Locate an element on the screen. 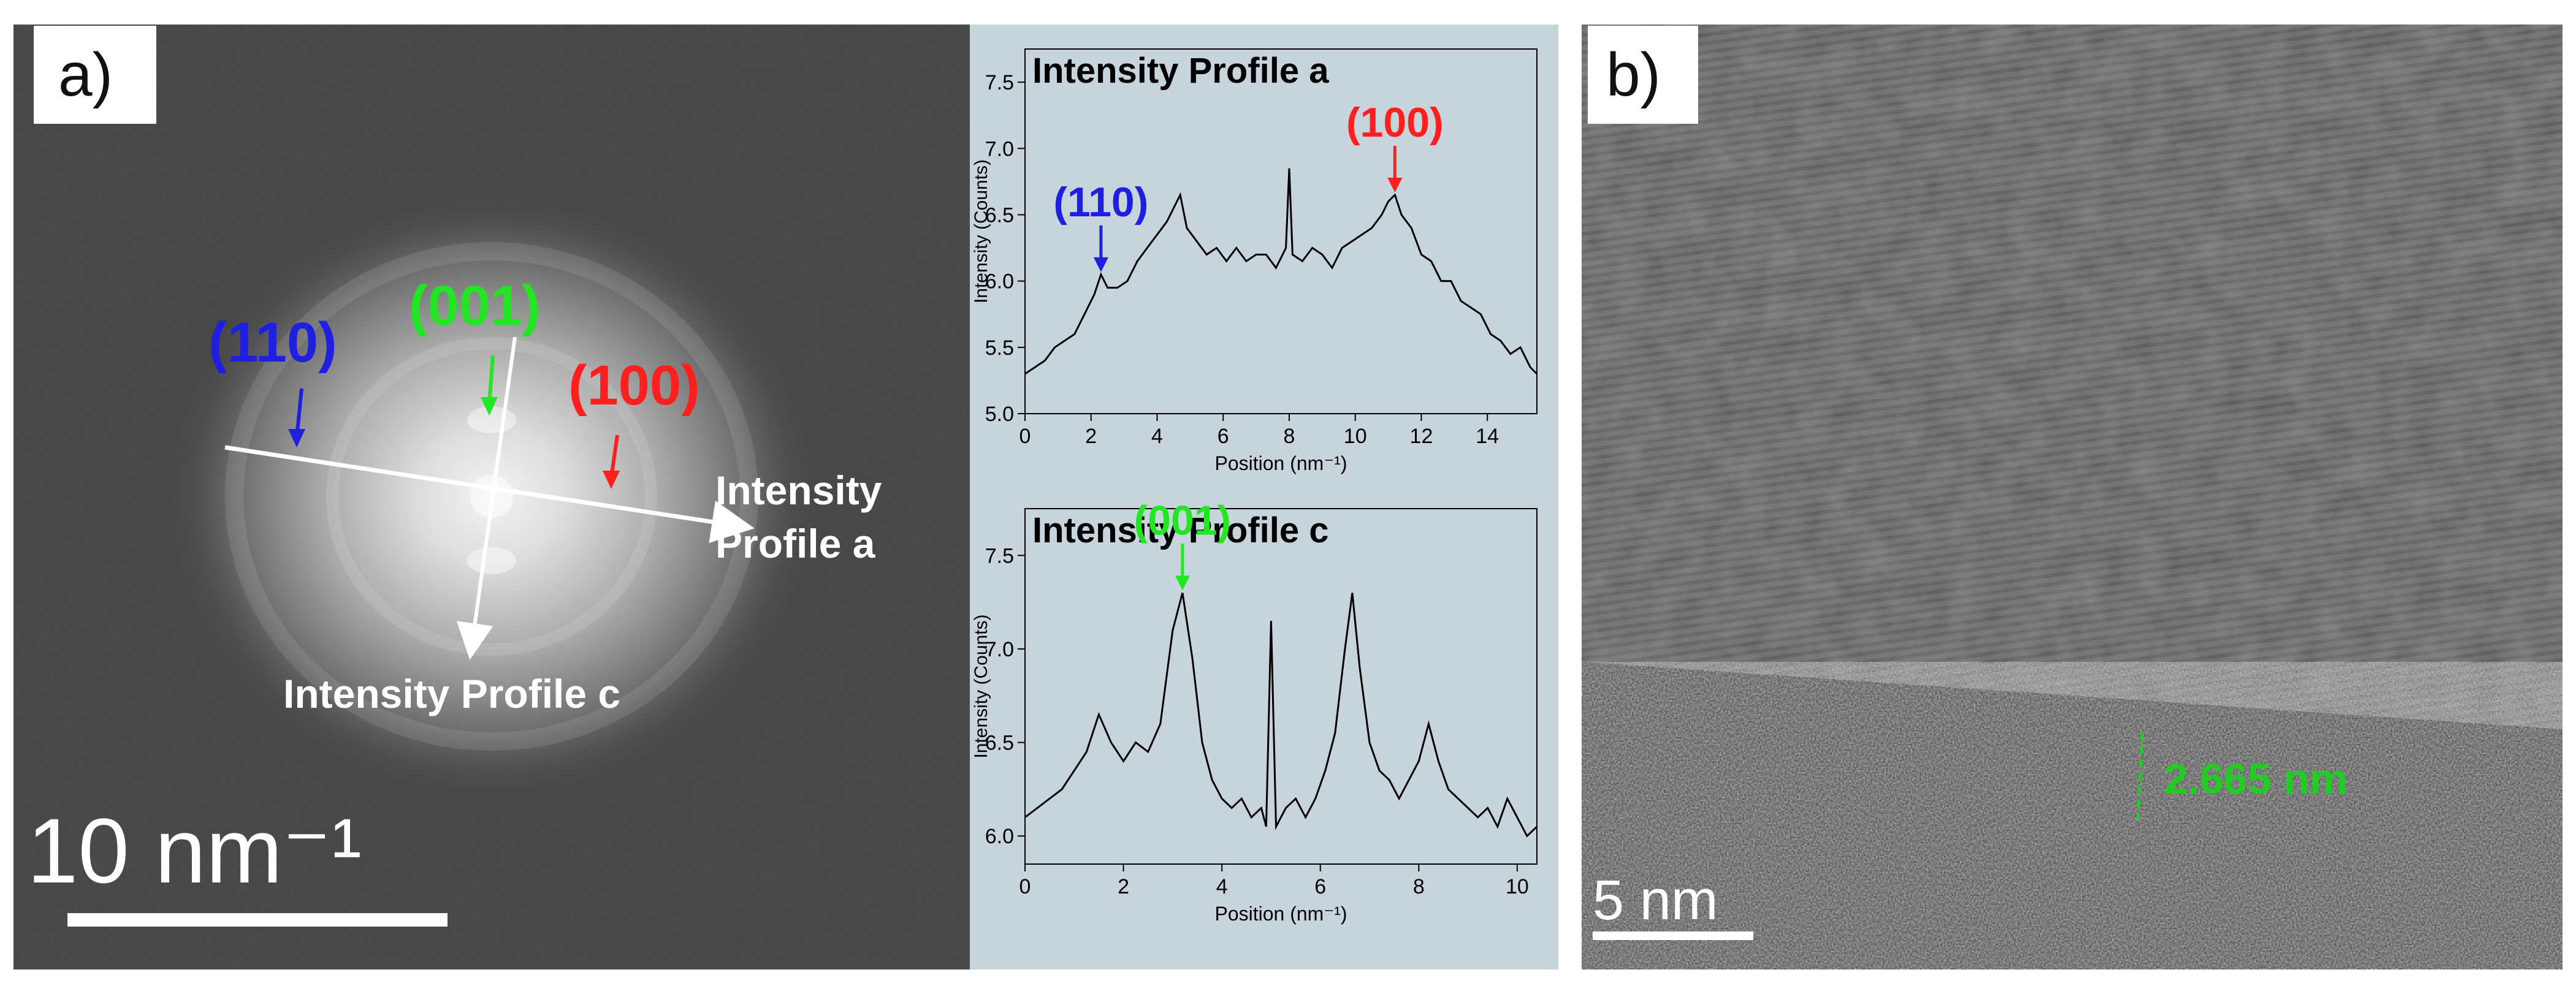 Image resolution: width=2576 pixels, height=994 pixels. panel-a-label: a) is located at coordinates (85, 74).